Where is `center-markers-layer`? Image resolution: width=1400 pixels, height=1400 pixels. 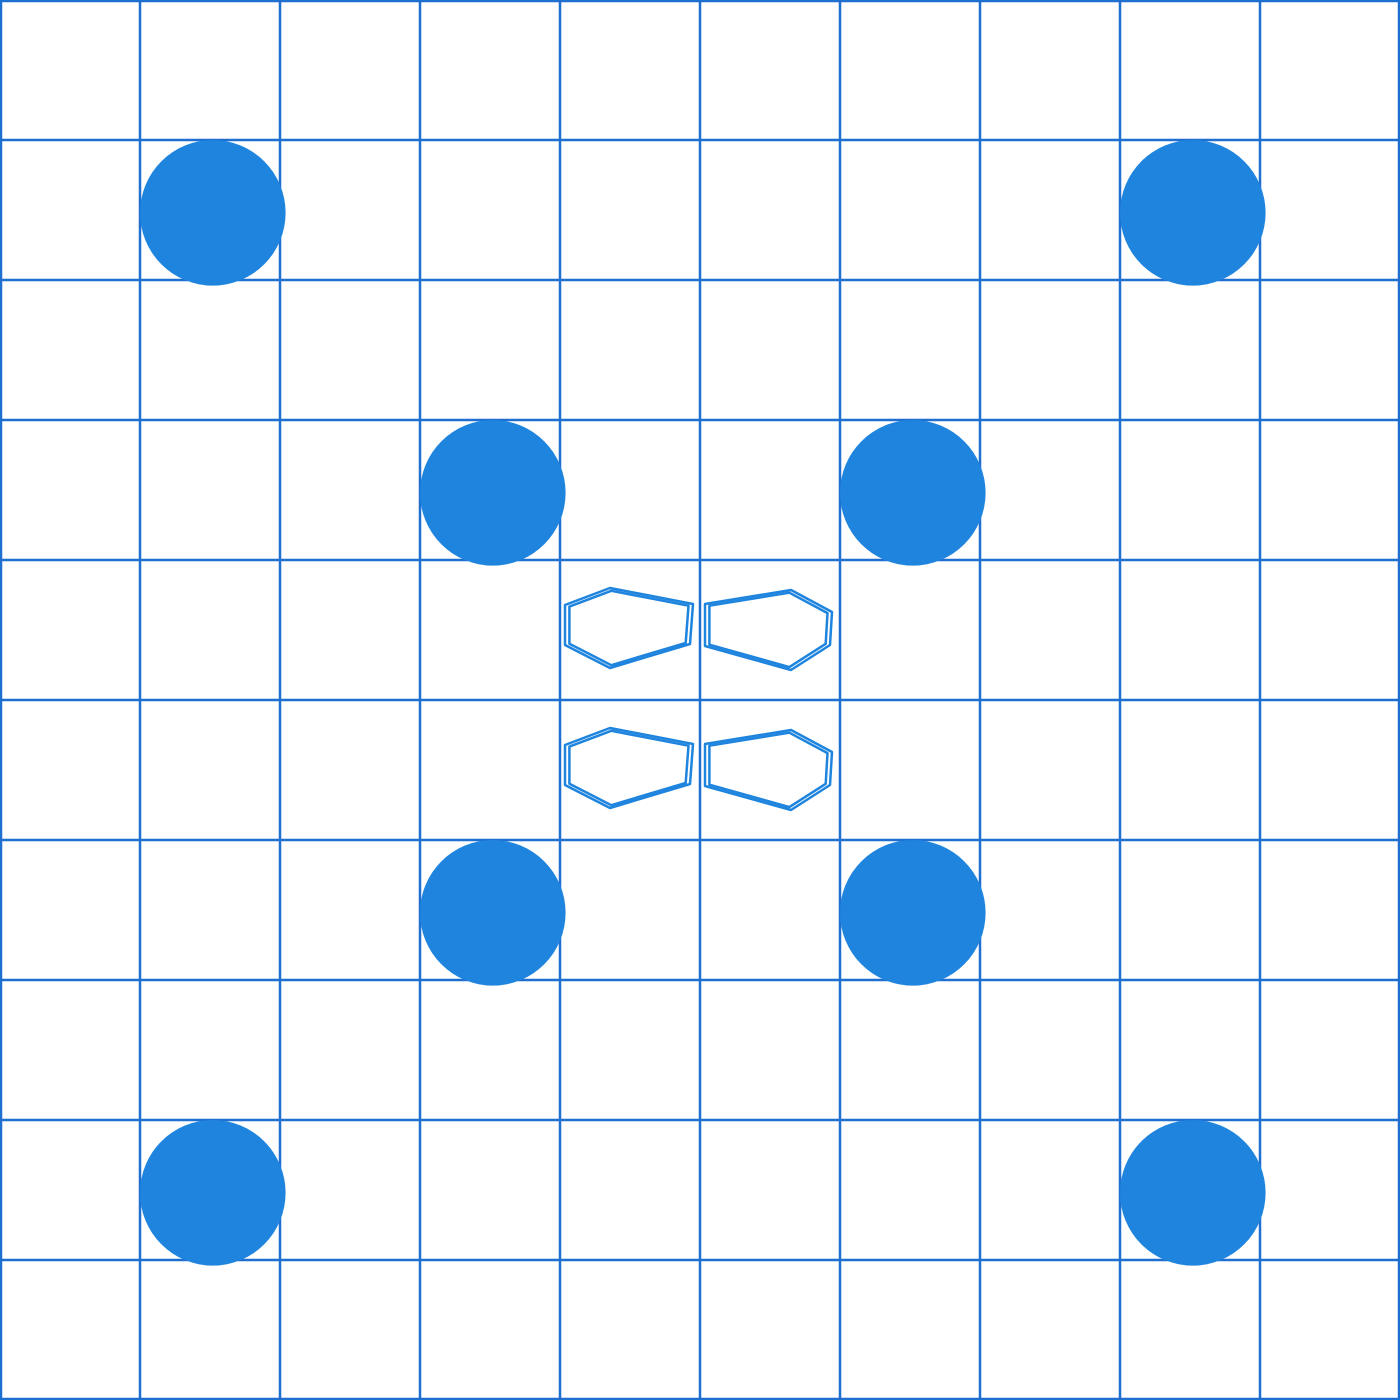 center-markers-layer is located at coordinates (698, 699).